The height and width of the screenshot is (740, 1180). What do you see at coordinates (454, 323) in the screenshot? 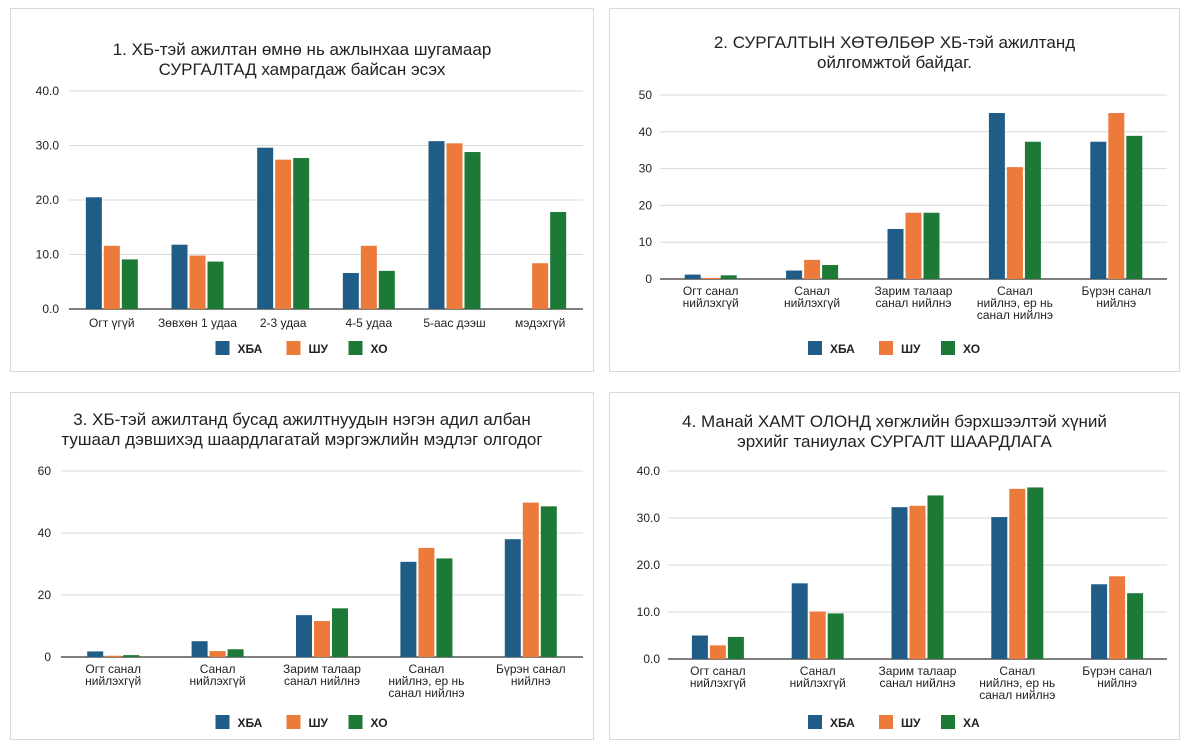
I see `chart-1-category-label: 5-аас дээш` at bounding box center [454, 323].